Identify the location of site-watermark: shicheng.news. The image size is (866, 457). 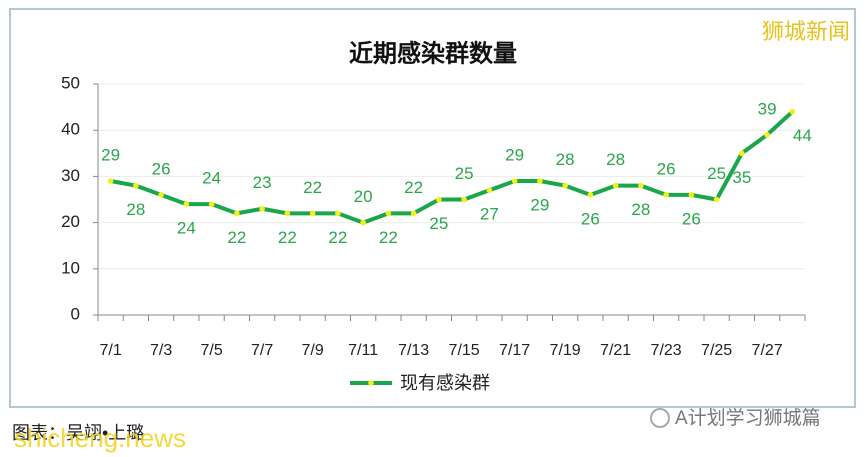
(100, 438).